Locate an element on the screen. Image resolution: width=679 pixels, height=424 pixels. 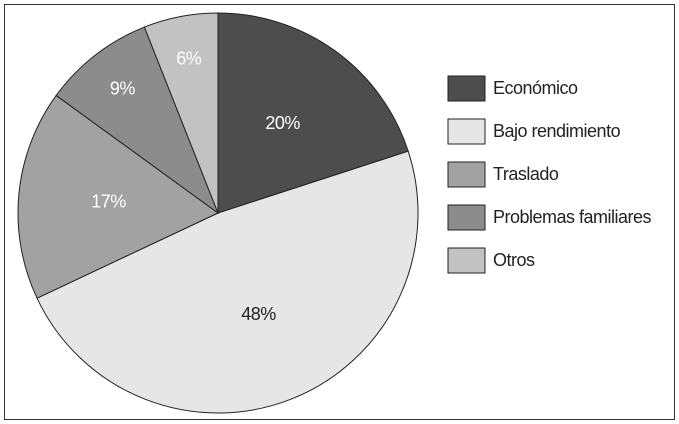
value-label: 17% is located at coordinates (108, 201).